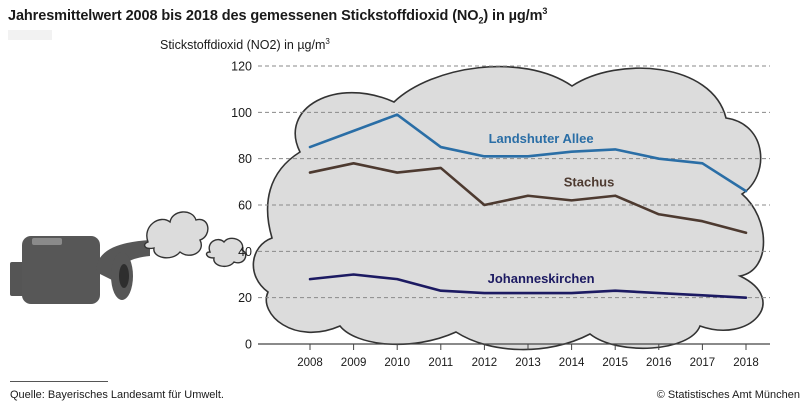  What do you see at coordinates (572, 363) in the screenshot?
I see `x-tick-label: 2014` at bounding box center [572, 363].